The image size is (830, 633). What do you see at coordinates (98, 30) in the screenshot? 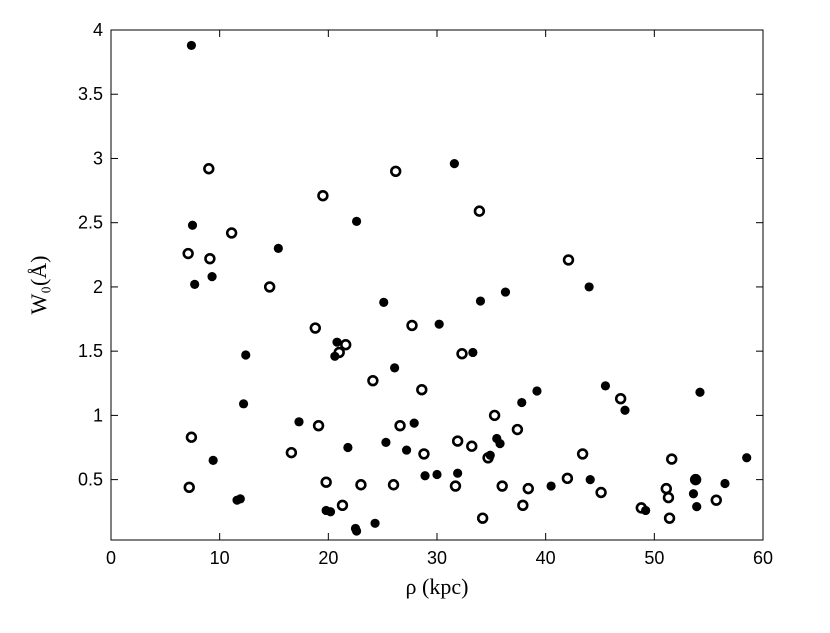
I see `y-tick-label: 4` at bounding box center [98, 30].